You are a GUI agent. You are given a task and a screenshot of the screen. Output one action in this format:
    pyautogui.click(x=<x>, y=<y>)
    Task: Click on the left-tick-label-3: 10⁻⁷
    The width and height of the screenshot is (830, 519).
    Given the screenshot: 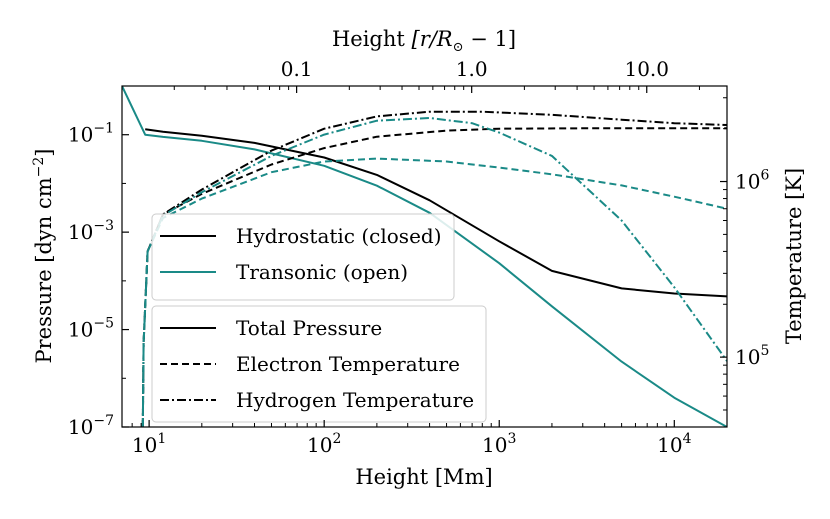 What is the action you would take?
    pyautogui.click(x=91, y=426)
    